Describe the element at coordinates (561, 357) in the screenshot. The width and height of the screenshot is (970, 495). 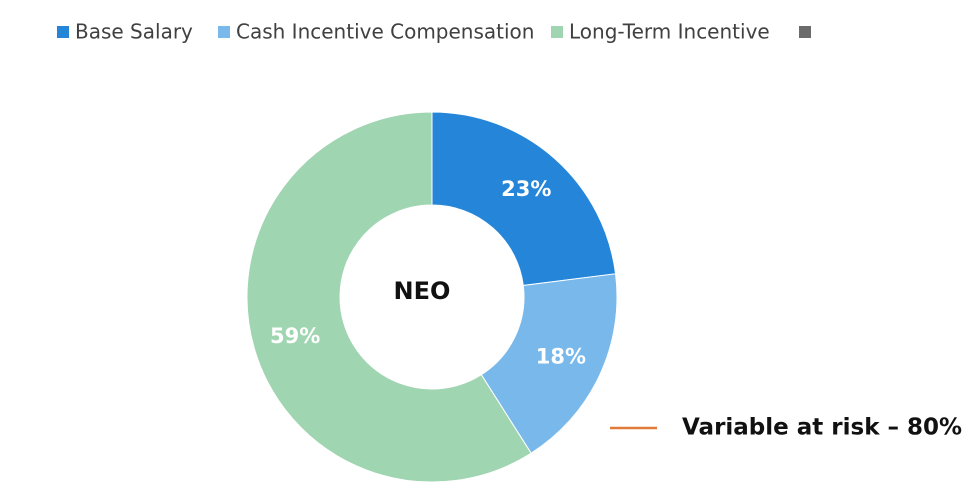
I see `slice-label: 18%` at that location.